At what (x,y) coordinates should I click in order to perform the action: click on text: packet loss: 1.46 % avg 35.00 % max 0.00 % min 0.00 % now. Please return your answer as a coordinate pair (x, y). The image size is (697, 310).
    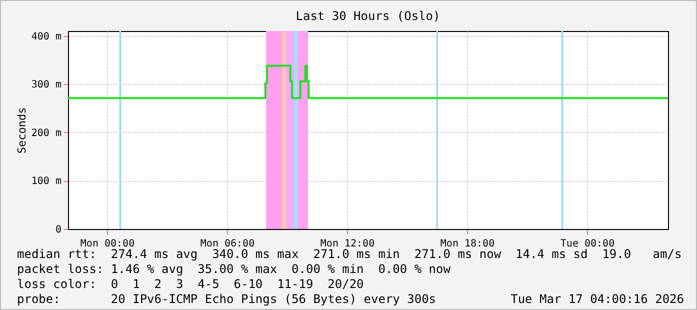
    Looking at the image, I should click on (233, 269).